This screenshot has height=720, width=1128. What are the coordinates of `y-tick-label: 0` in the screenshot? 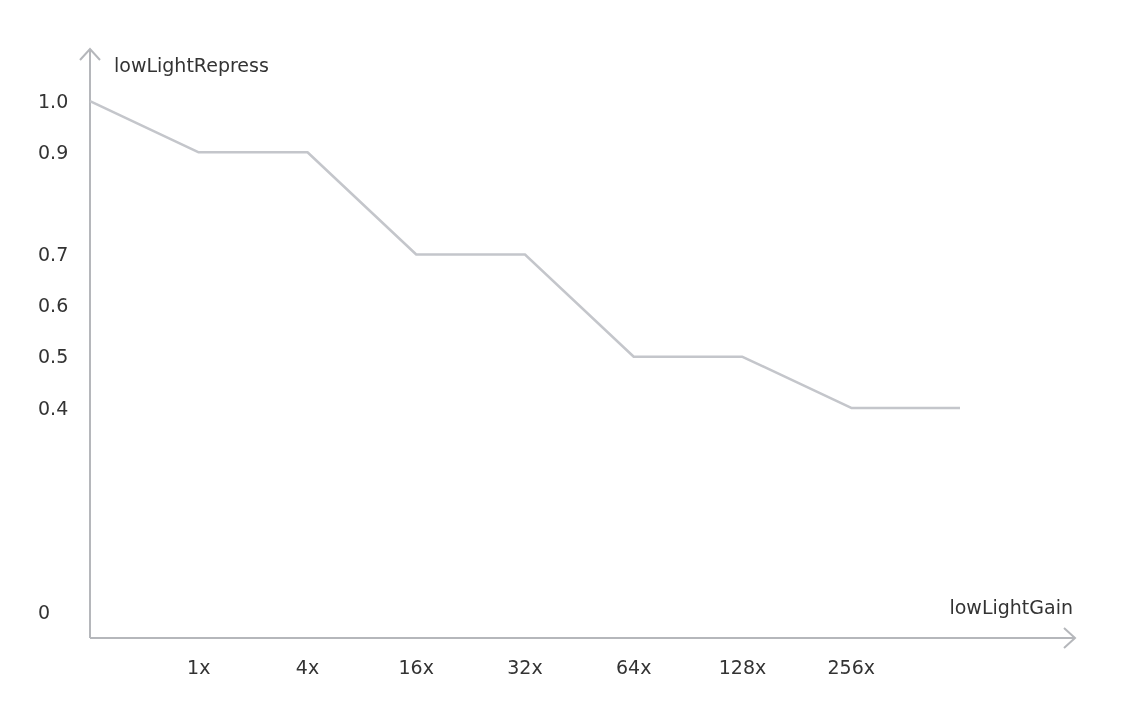 It's located at (44, 612).